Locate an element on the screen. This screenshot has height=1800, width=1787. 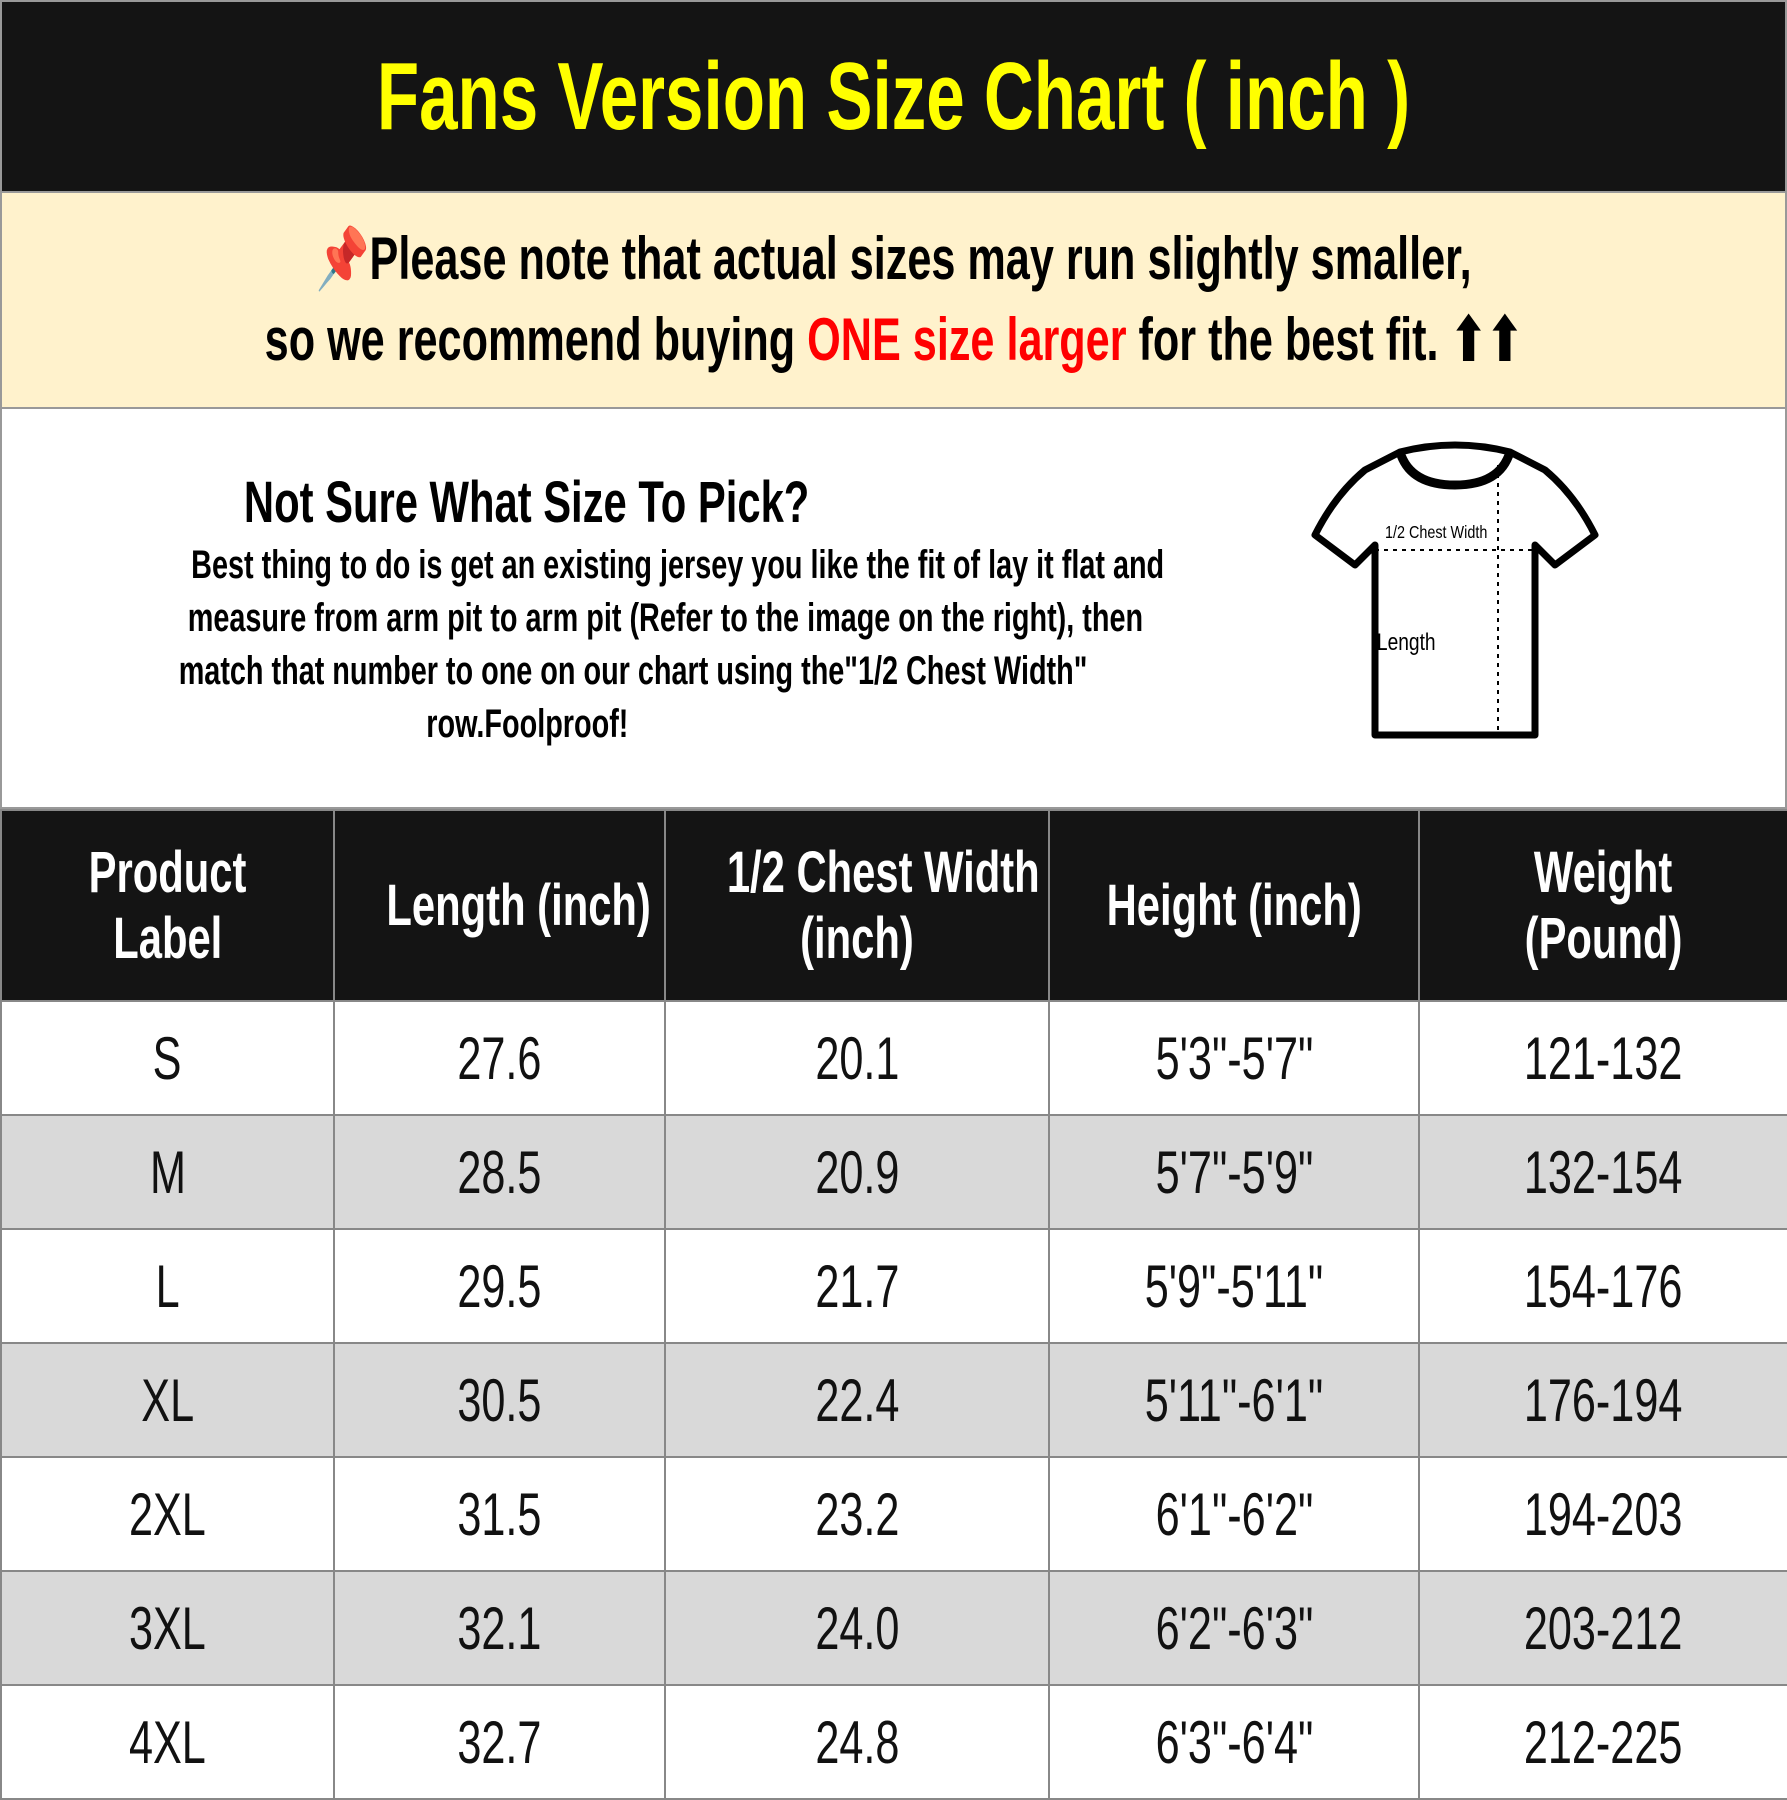
cell-height: 5'11"-6'1" is located at coordinates (1234, 1400).